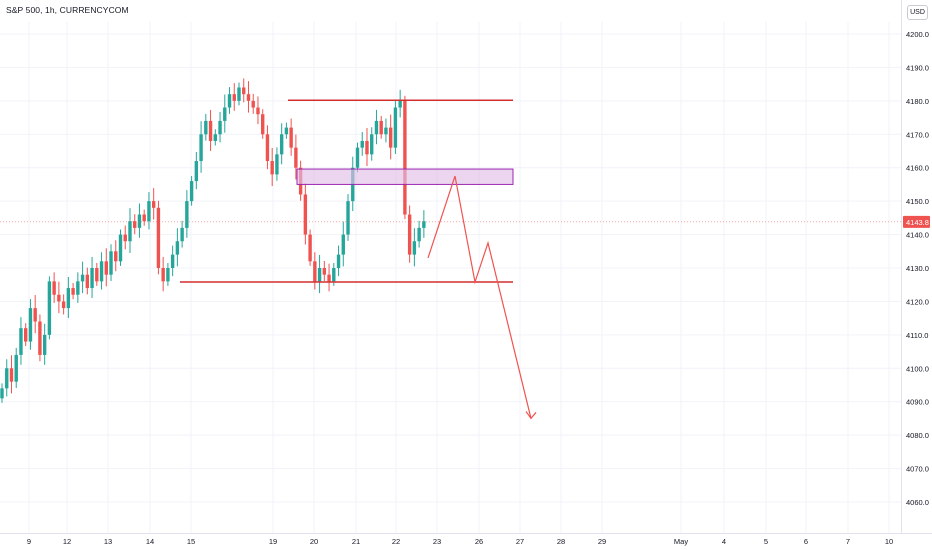 The width and height of the screenshot is (932, 550). I want to click on y-tick-label: 4170.0, so click(917, 134).